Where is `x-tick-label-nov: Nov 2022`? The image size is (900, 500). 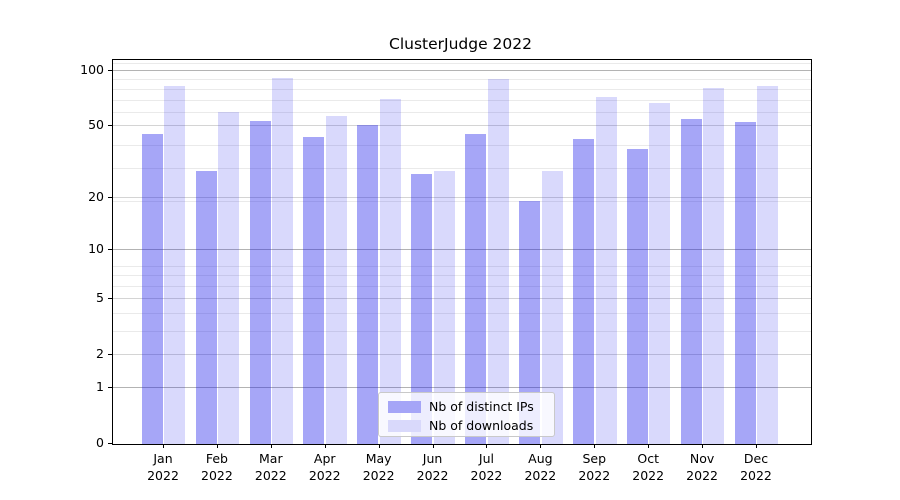
x-tick-label-nov: Nov 2022 is located at coordinates (702, 467).